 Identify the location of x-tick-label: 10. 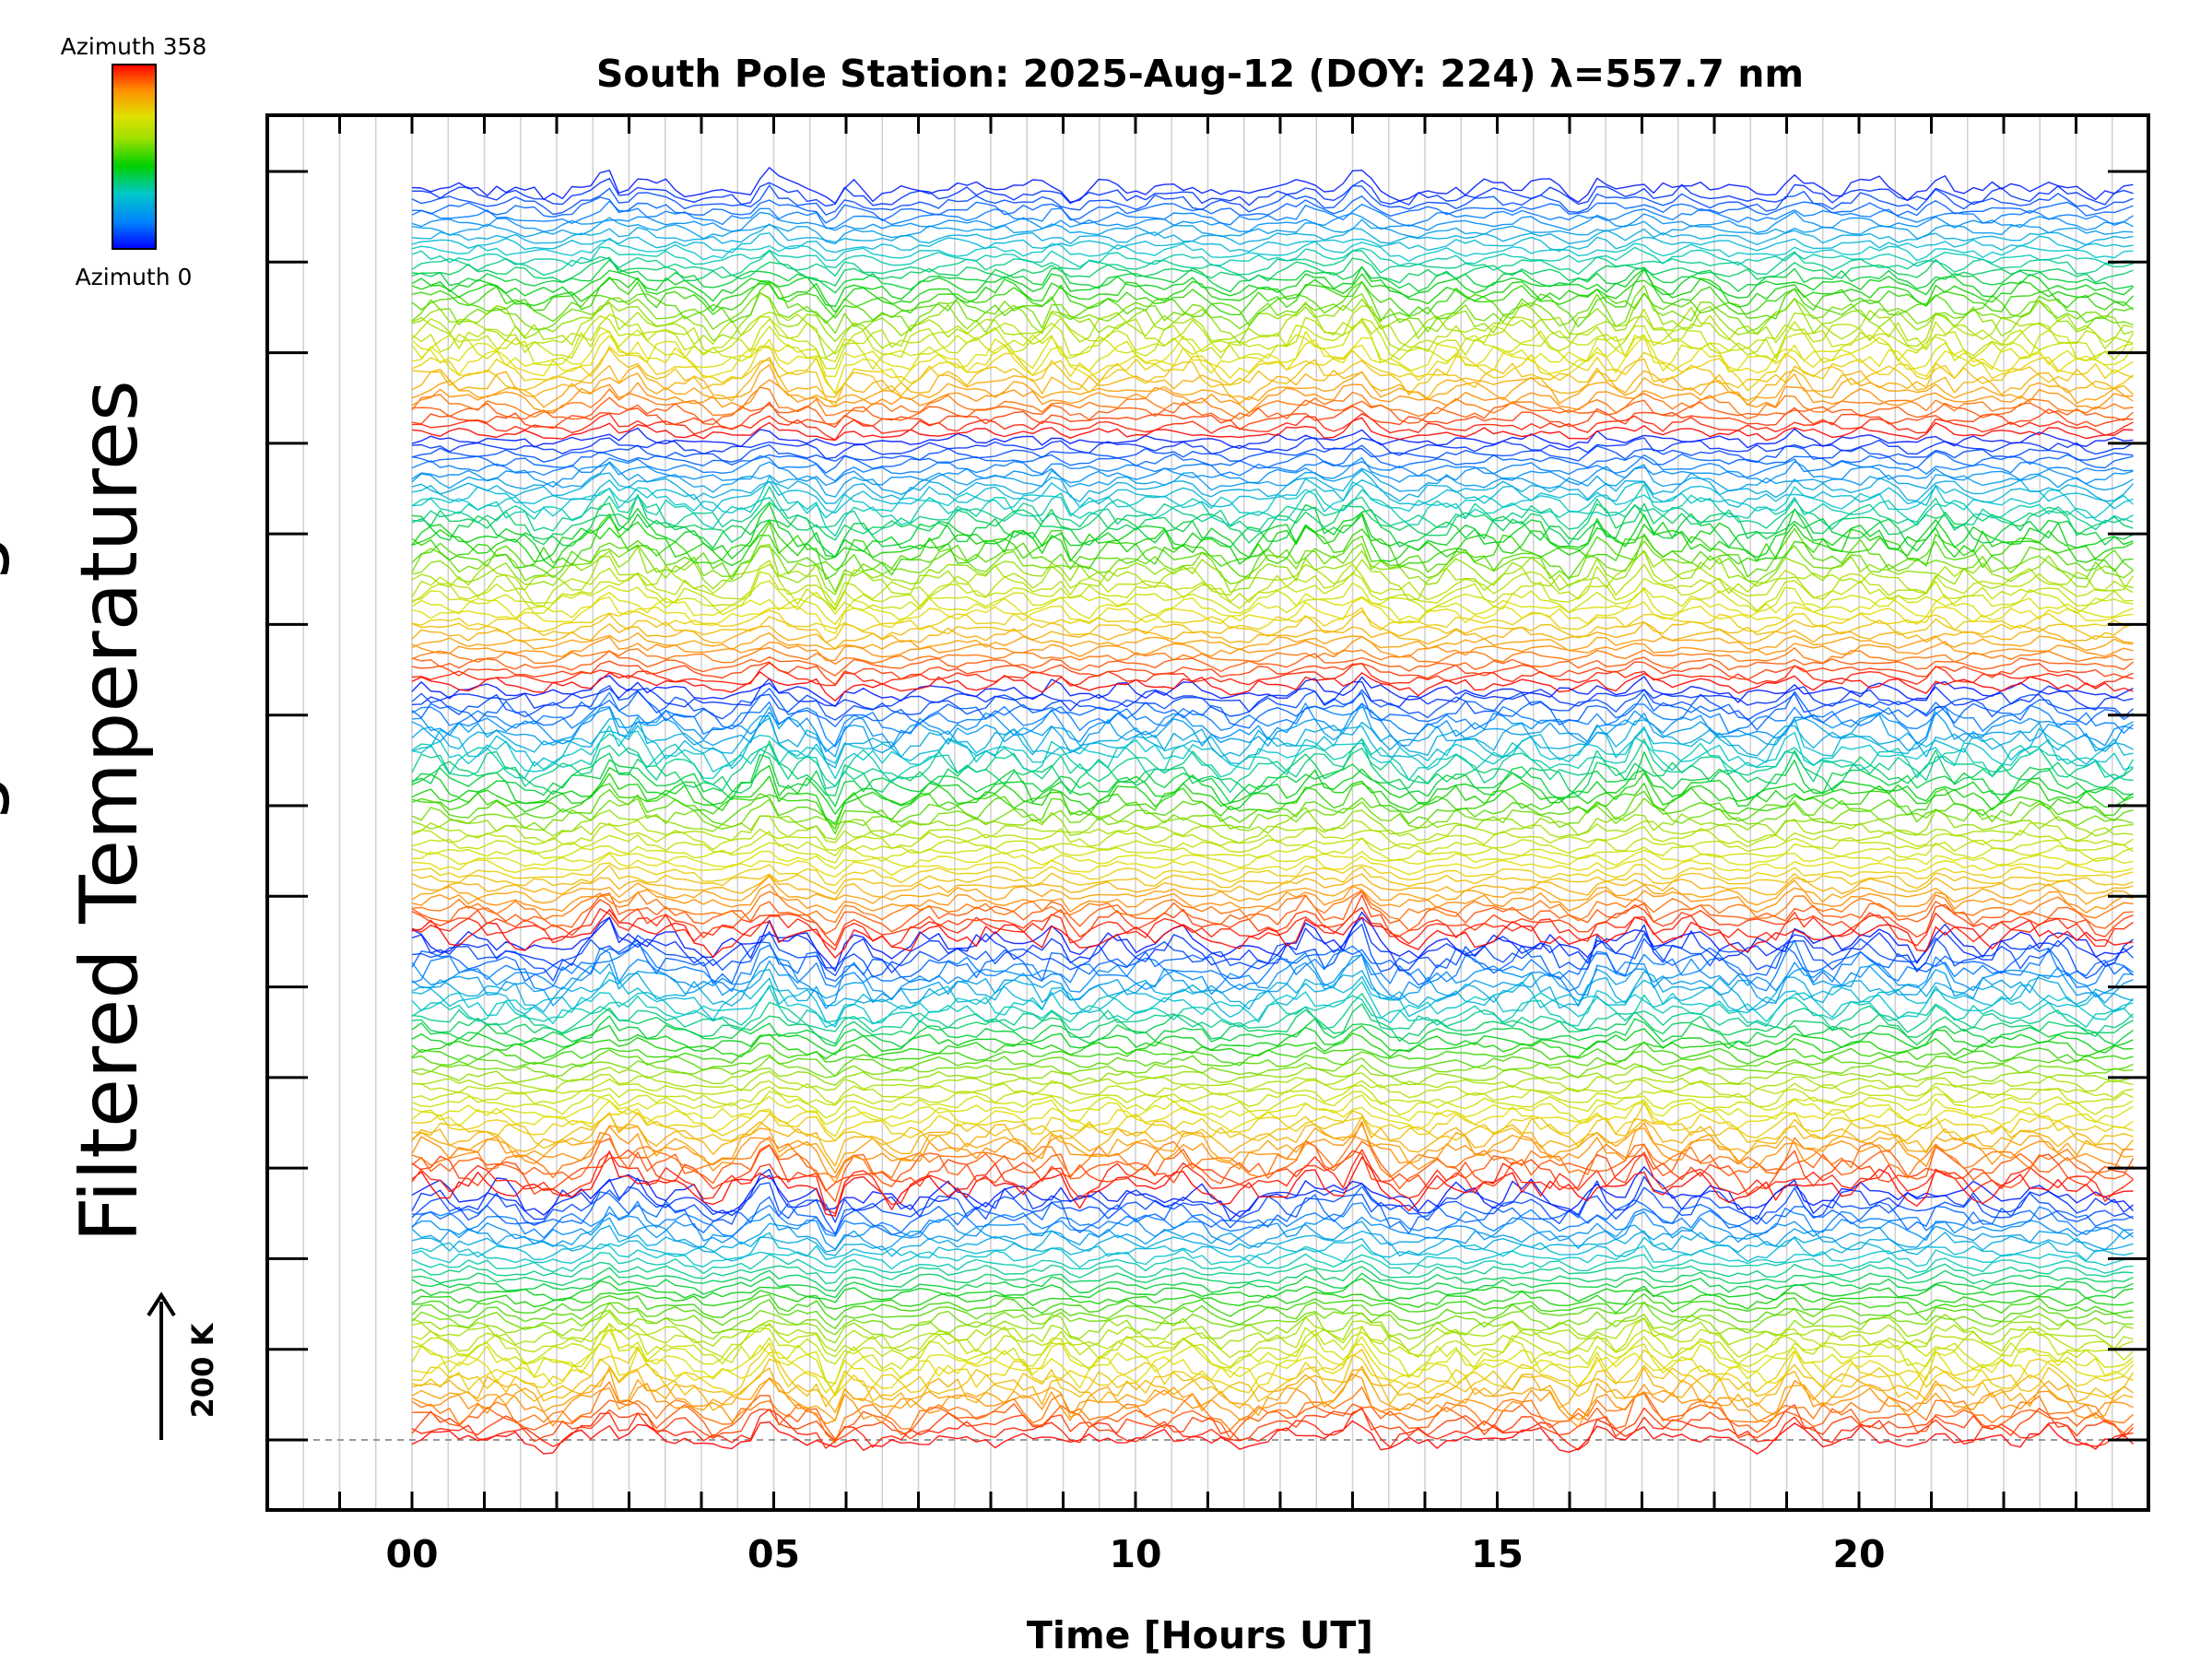
(1135, 1554).